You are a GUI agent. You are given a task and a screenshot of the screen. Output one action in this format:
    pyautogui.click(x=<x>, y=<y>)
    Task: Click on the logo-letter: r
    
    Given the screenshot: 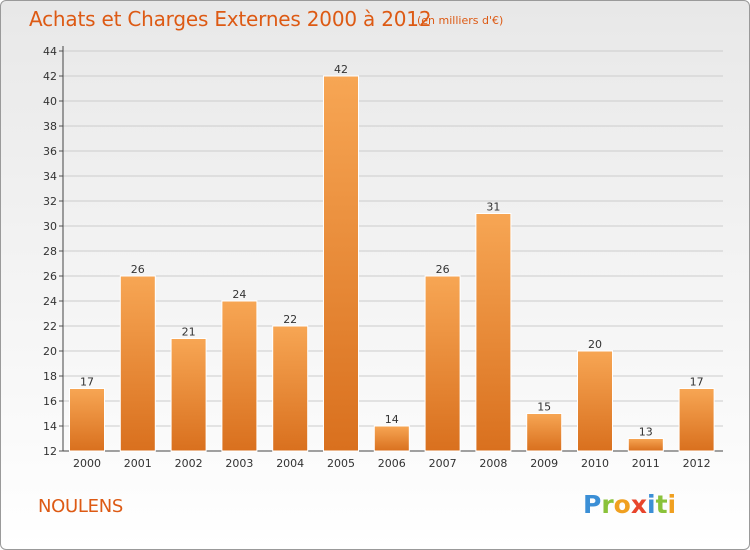 What is the action you would take?
    pyautogui.click(x=607, y=504)
    